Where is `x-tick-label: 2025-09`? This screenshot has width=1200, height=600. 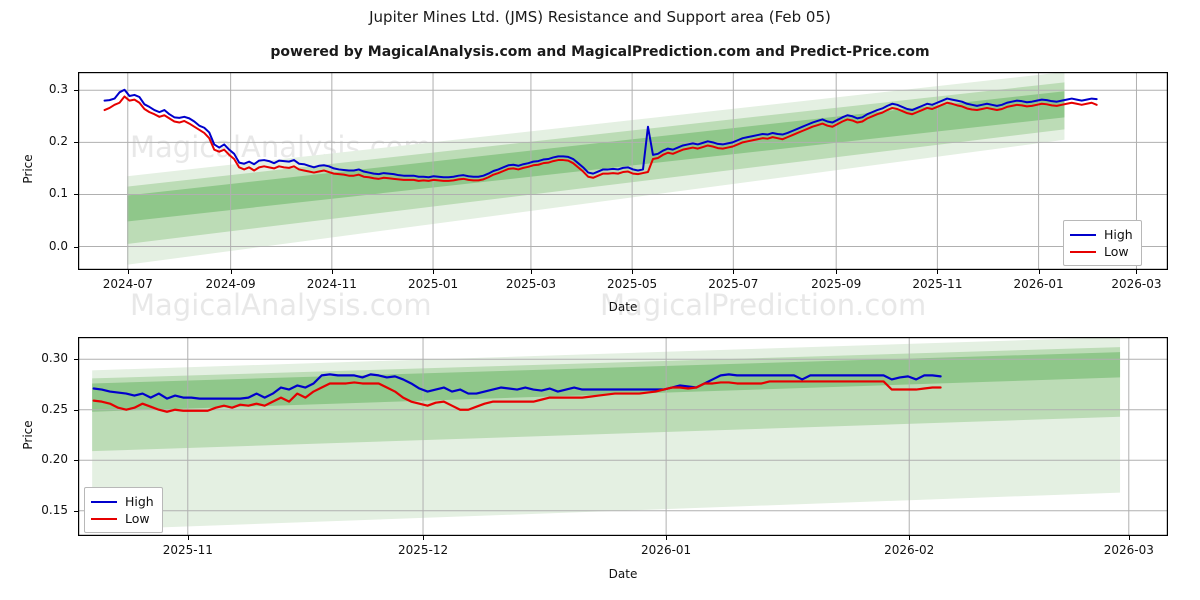 x-tick-label: 2025-09 is located at coordinates (836, 284).